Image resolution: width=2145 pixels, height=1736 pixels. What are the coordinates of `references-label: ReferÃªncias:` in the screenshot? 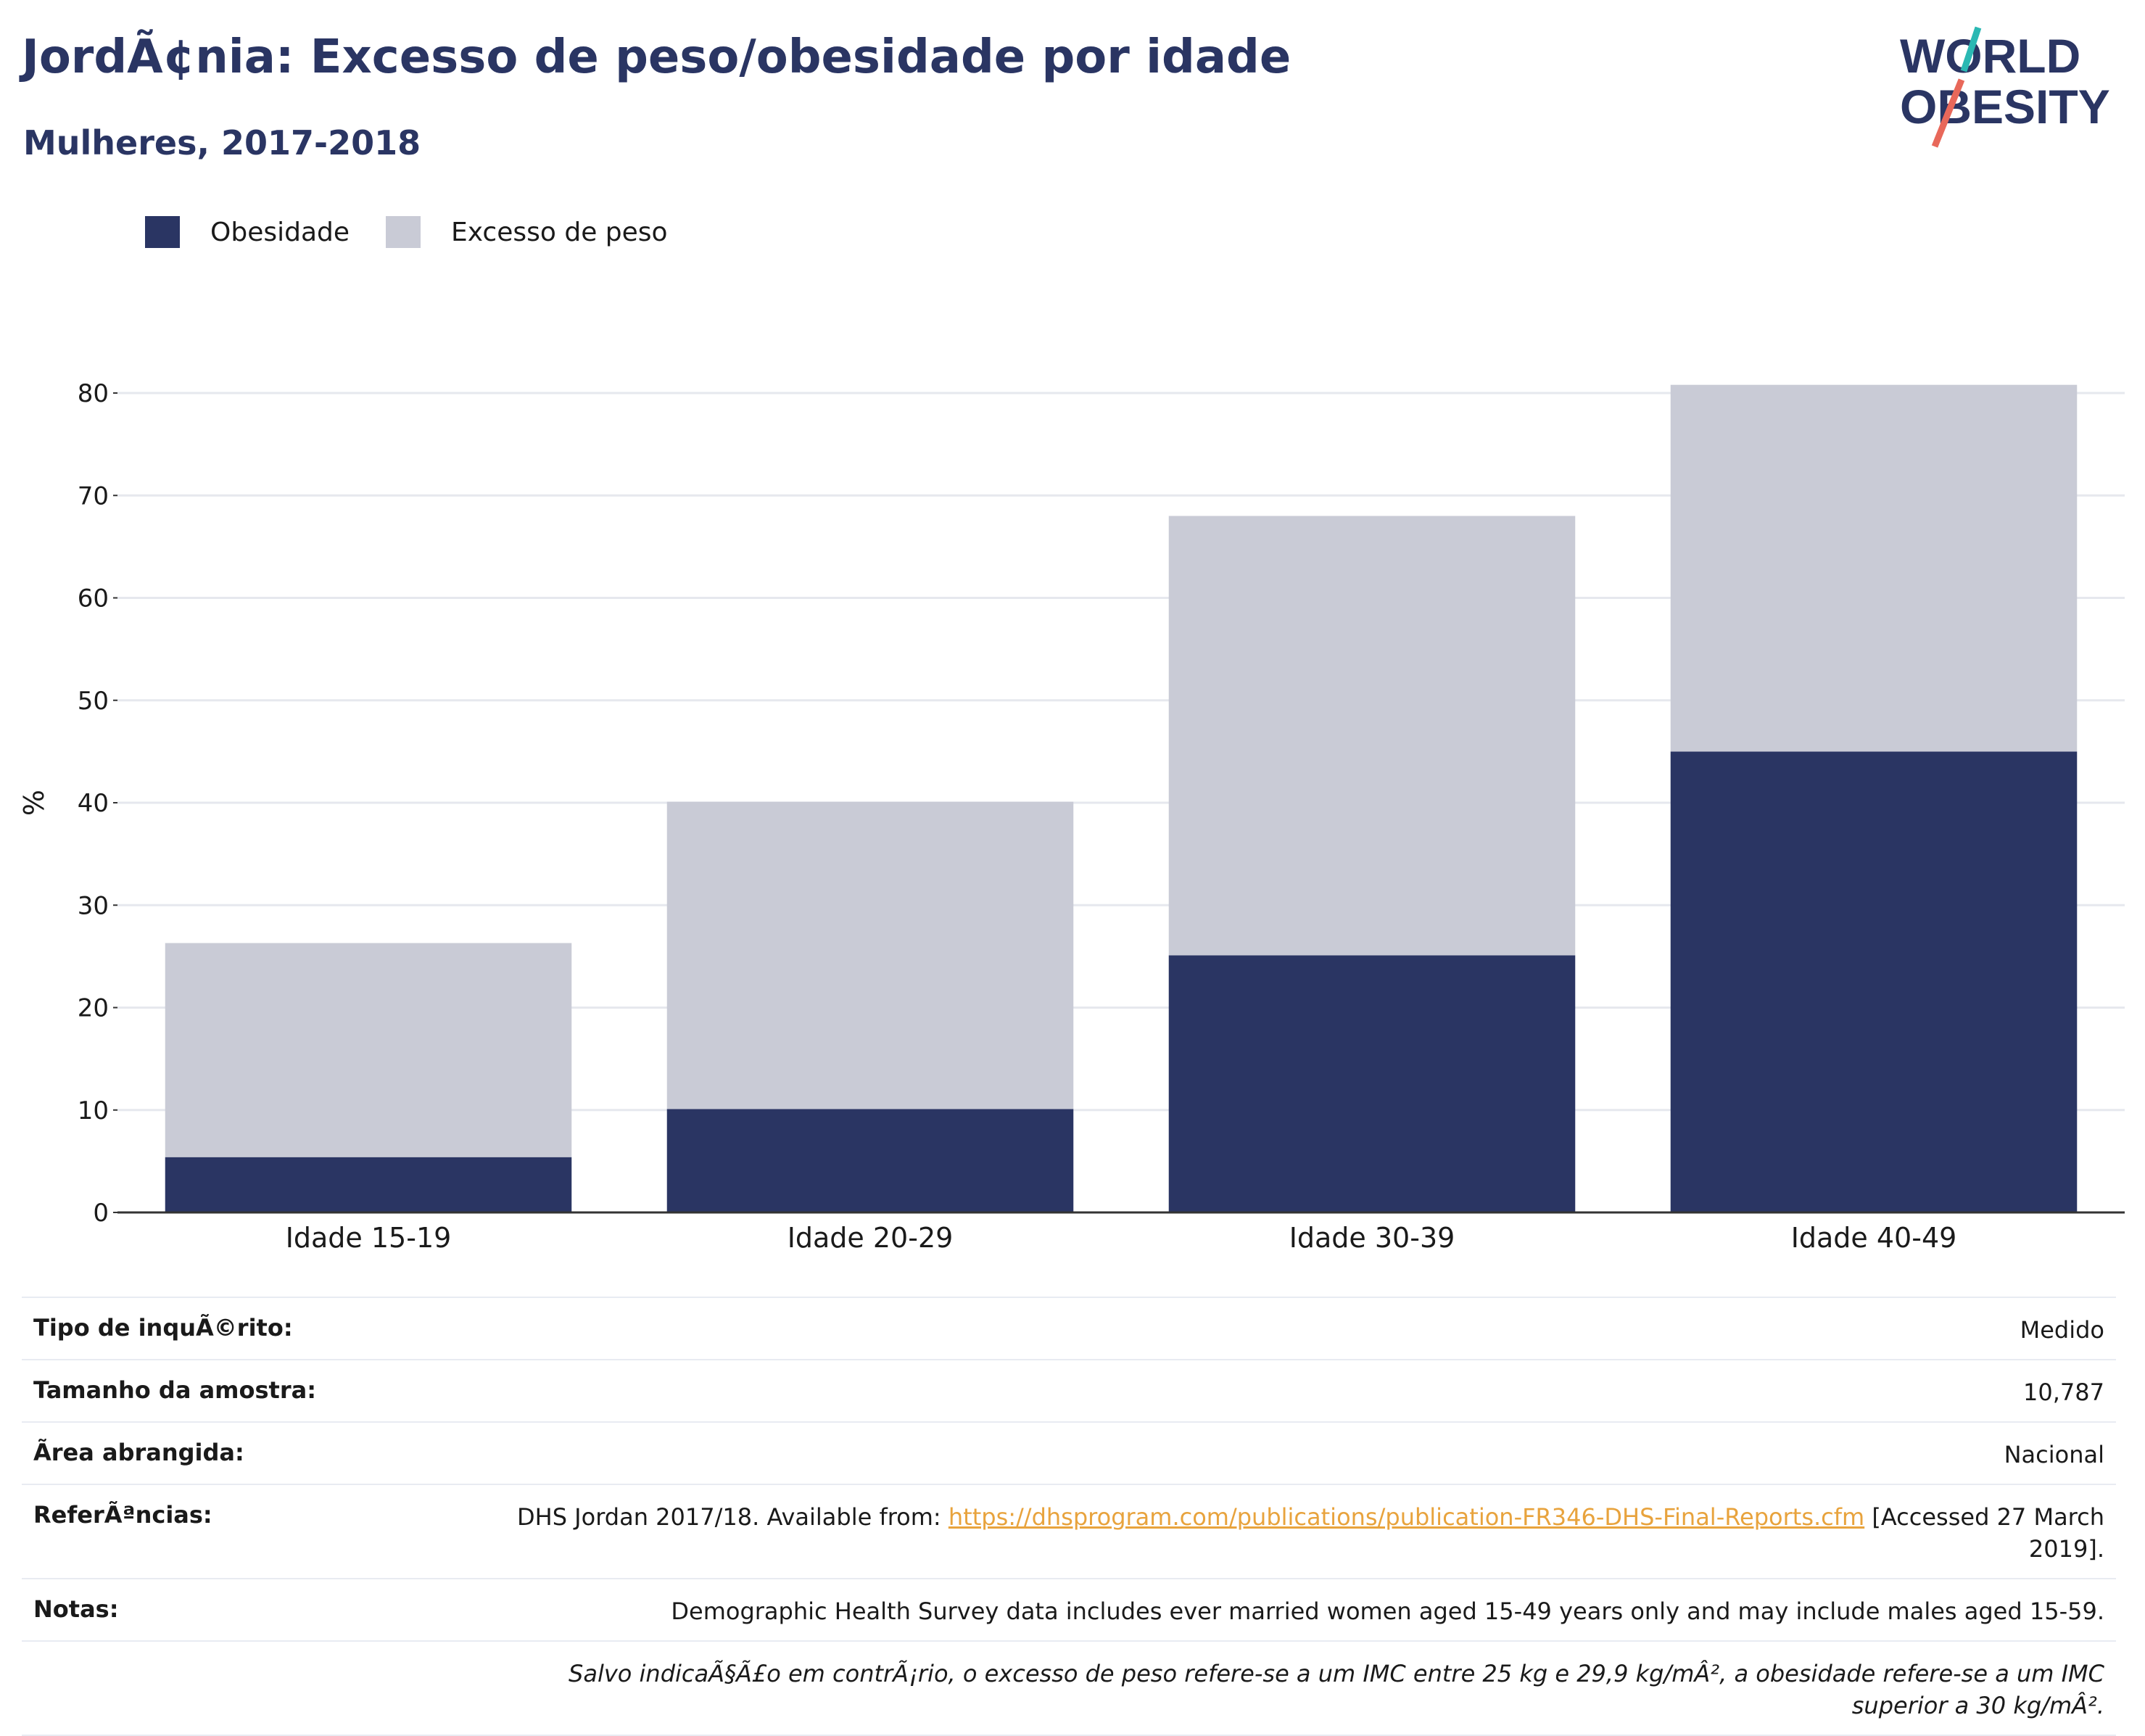 It's located at (123, 1515).